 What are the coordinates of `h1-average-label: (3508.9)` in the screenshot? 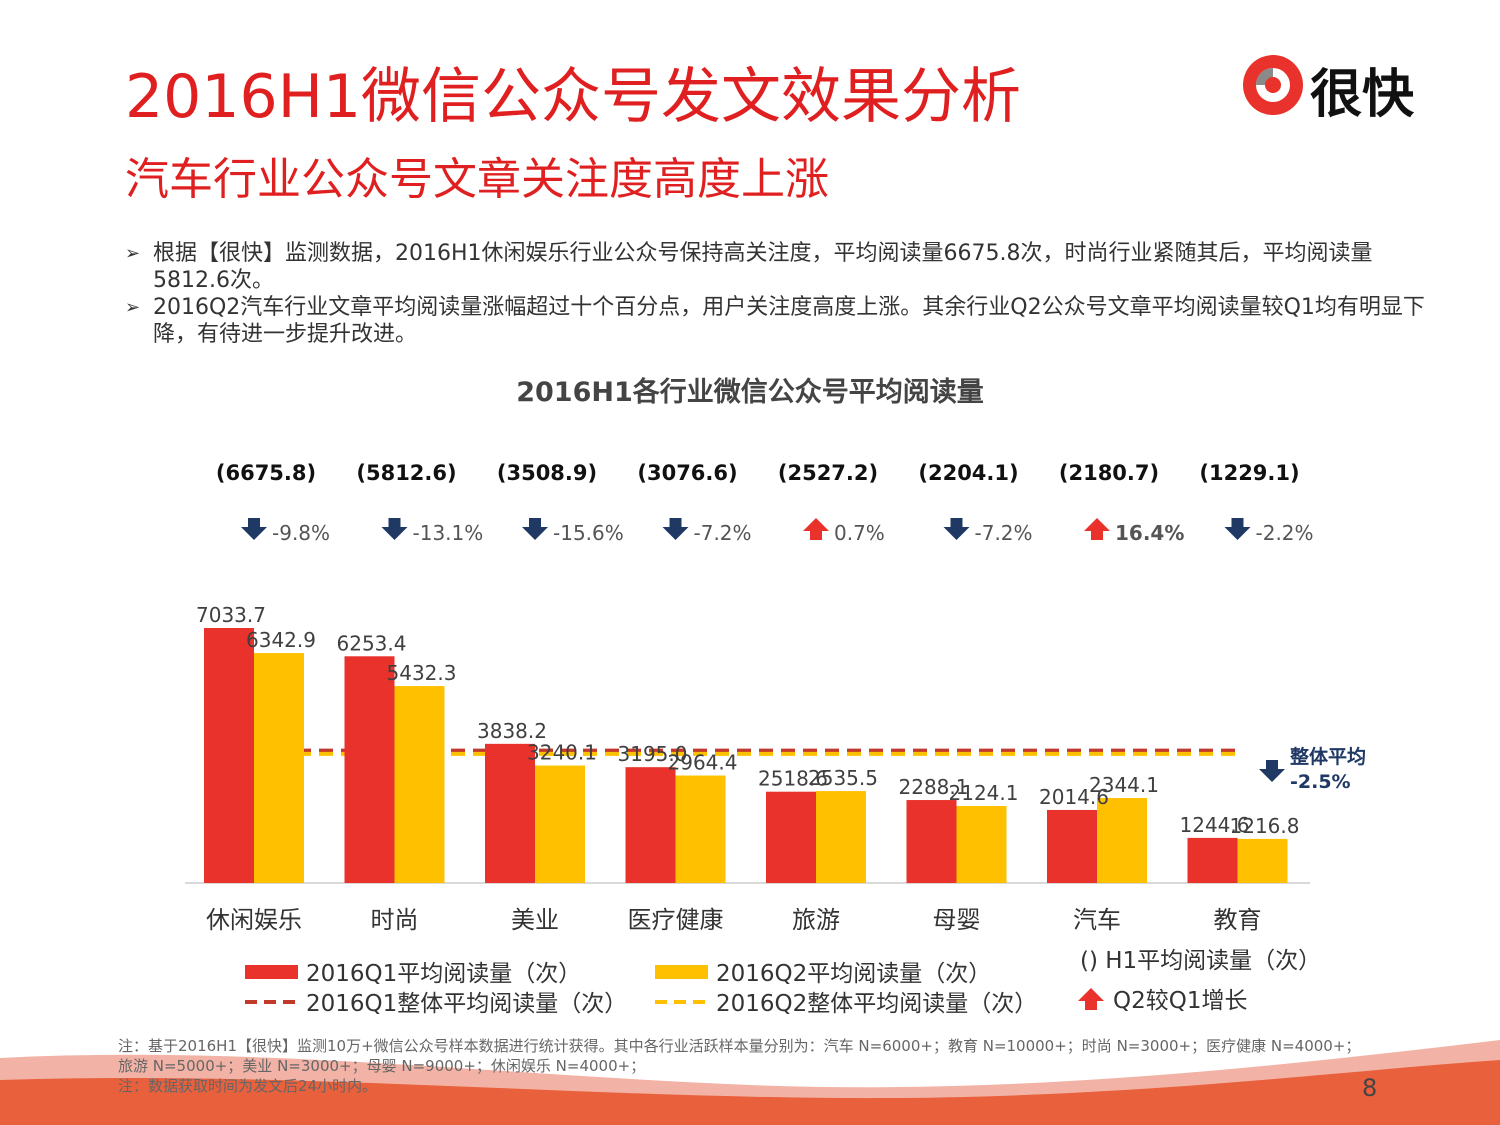 It's located at (547, 473).